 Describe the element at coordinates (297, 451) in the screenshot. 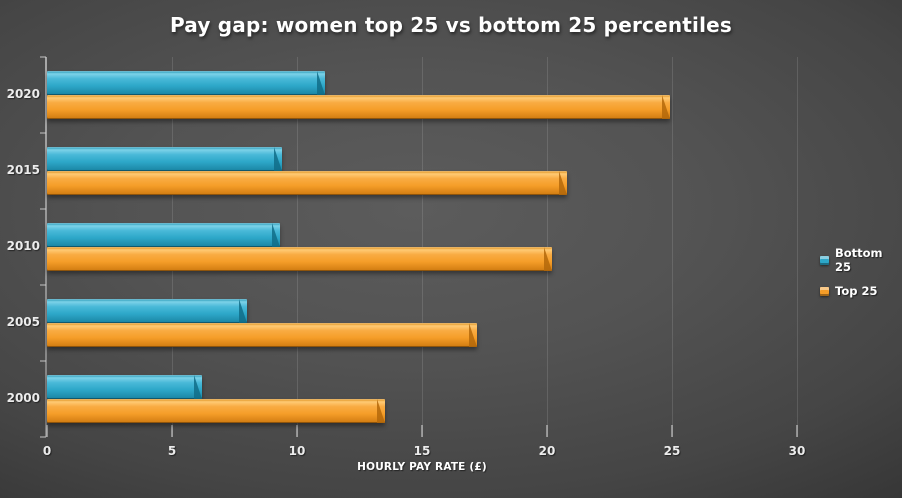

I see `x-tick-label-10: 10` at that location.